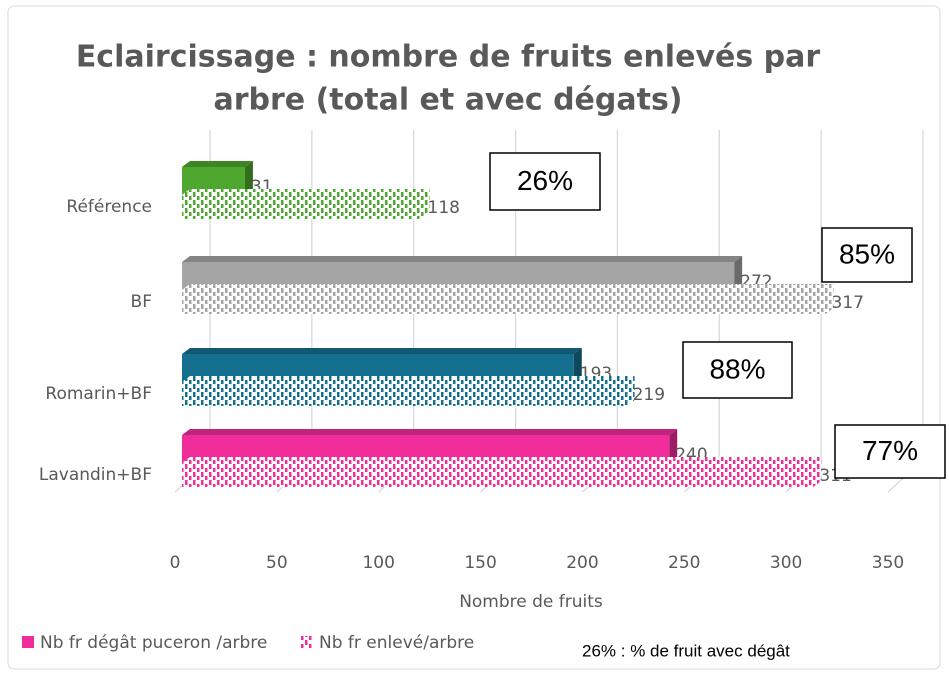 The image size is (949, 679). I want to click on x-axis-label: Nombre de fruits, so click(531, 602).